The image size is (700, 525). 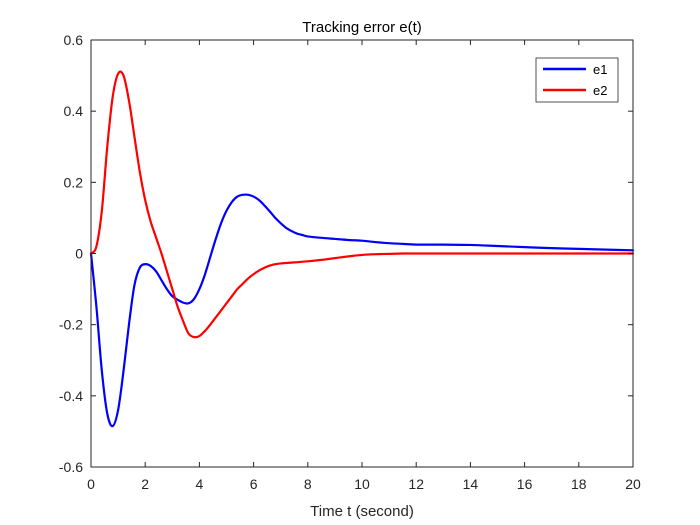 I want to click on x-tick-label: 8, so click(x=308, y=484).